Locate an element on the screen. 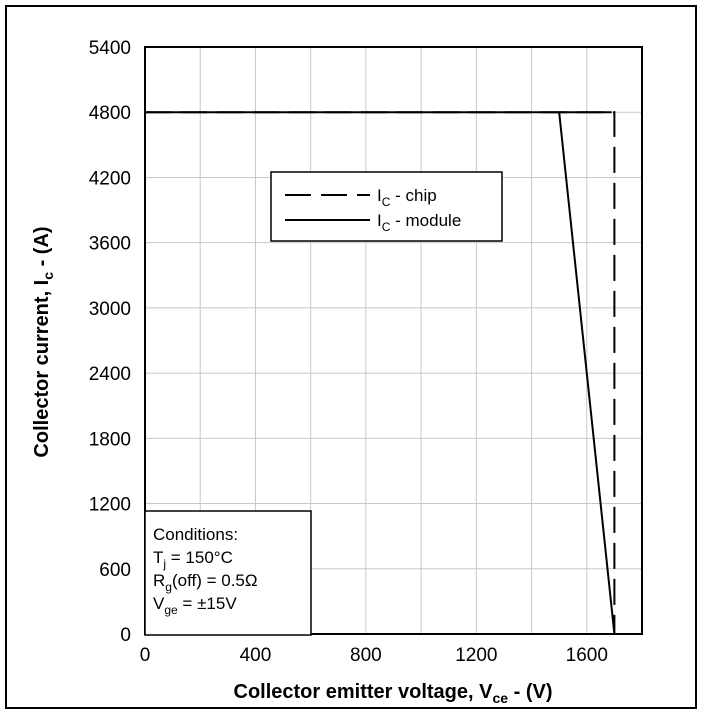  y-axis-title: Collector current, Ic - (A) is located at coordinates (43, 341).